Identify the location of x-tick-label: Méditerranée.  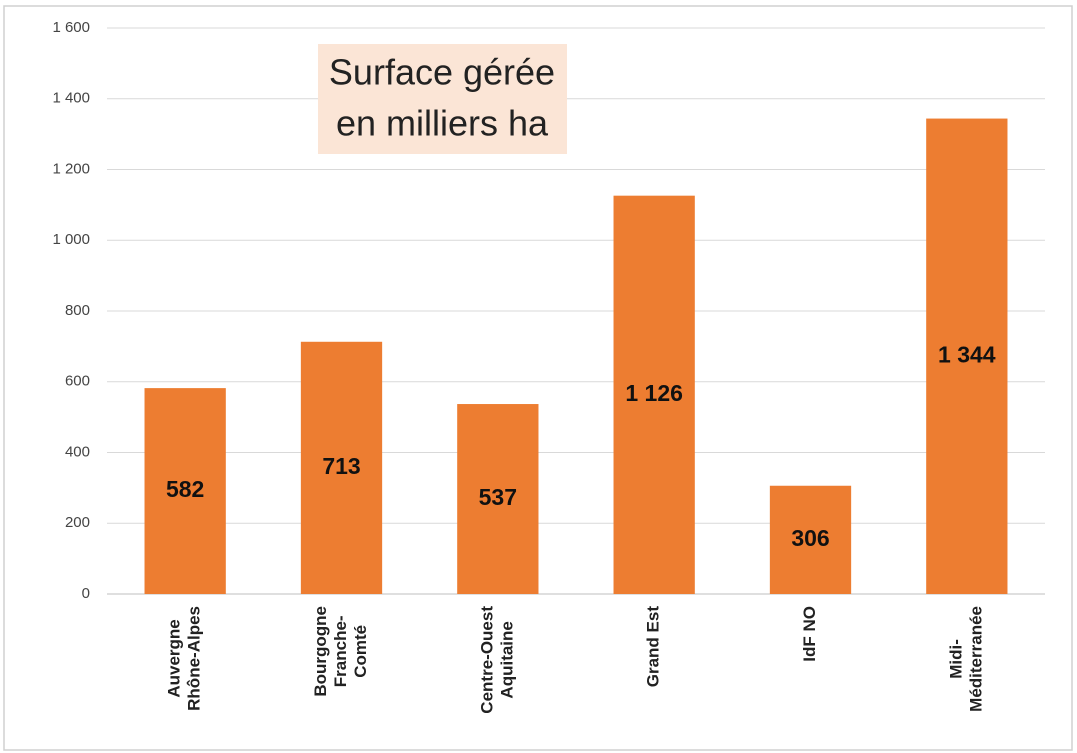
(975, 659).